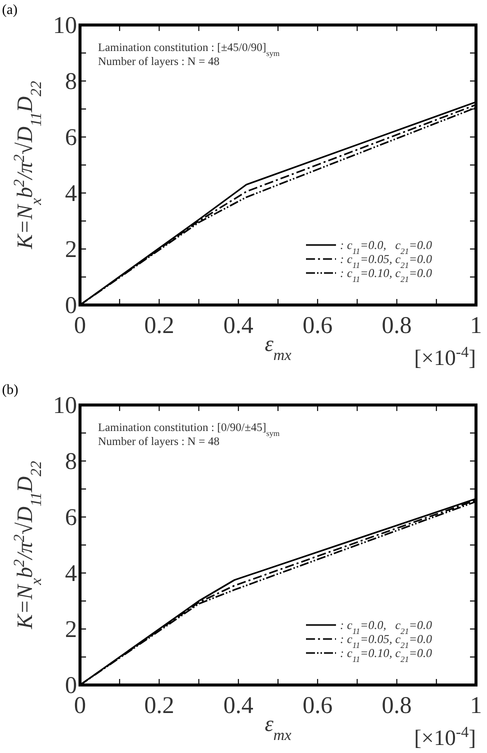 This screenshot has height=753, width=487. I want to click on annotation: Lamination constitution : [0/90/±45]$_{sym}$, so click(189, 430).